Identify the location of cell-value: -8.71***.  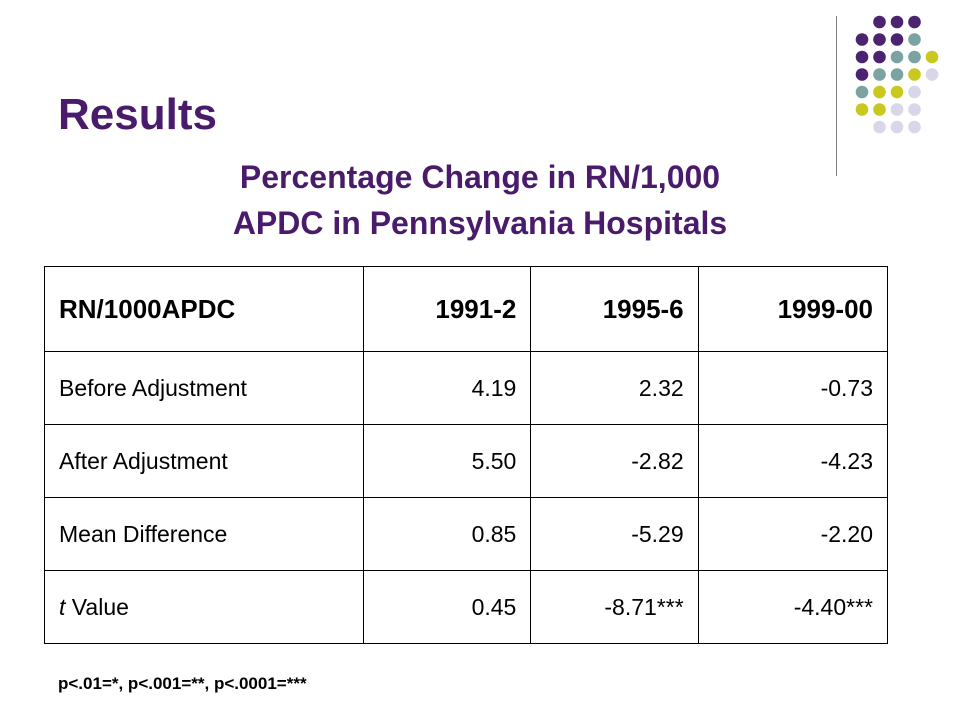
(614, 607).